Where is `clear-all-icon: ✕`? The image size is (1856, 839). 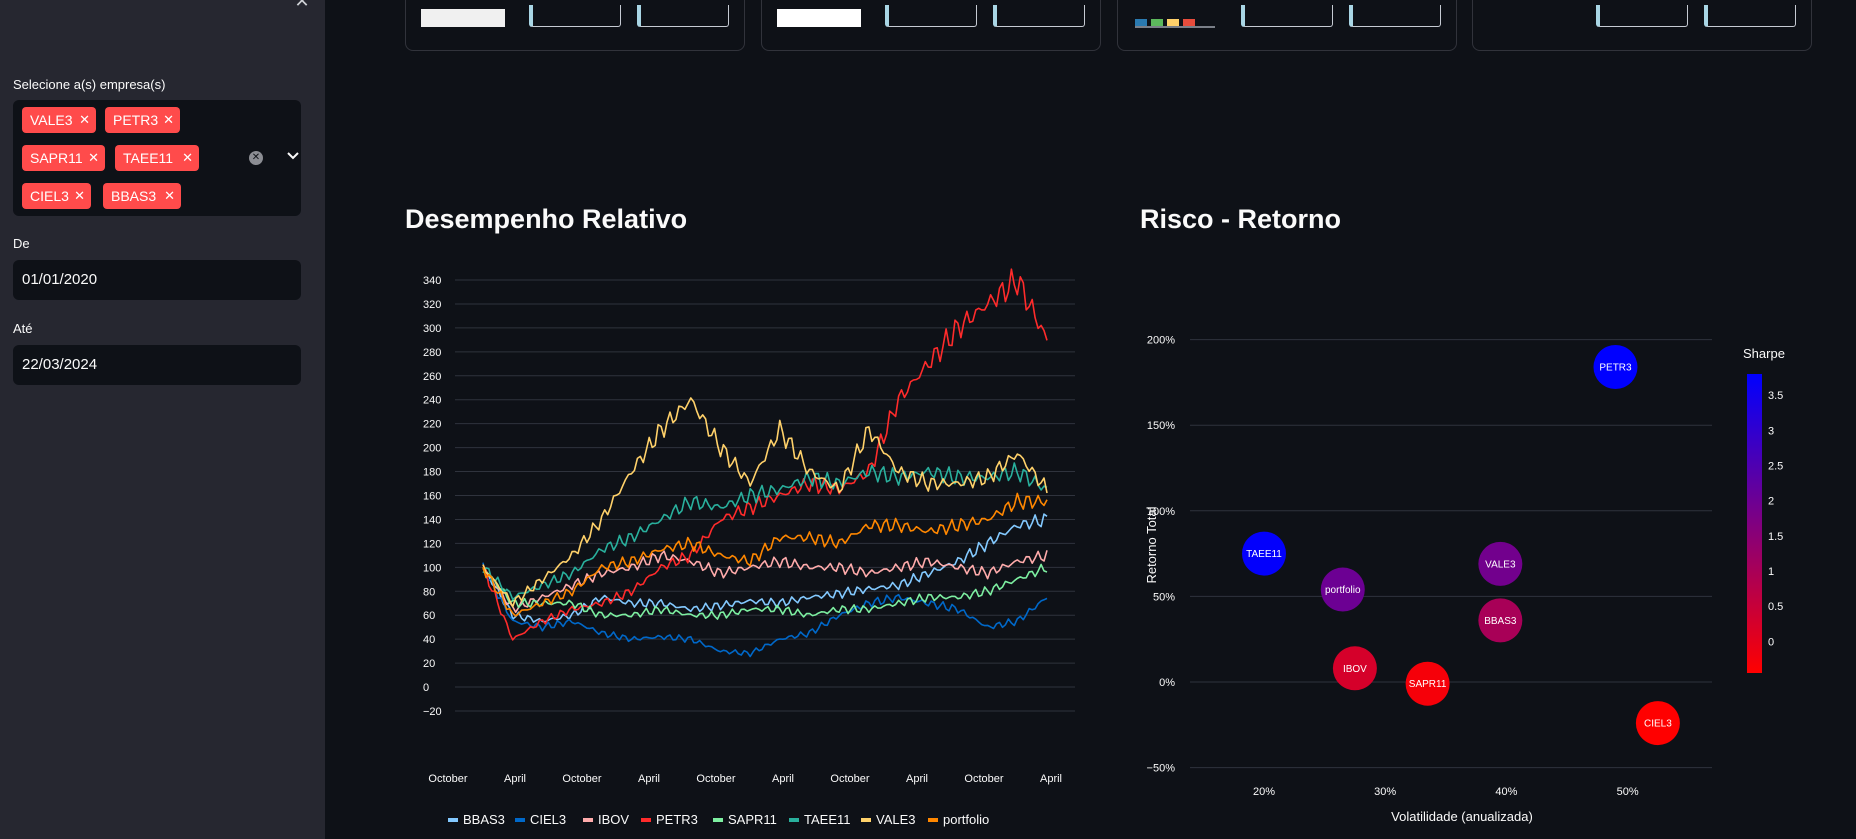 clear-all-icon: ✕ is located at coordinates (256, 158).